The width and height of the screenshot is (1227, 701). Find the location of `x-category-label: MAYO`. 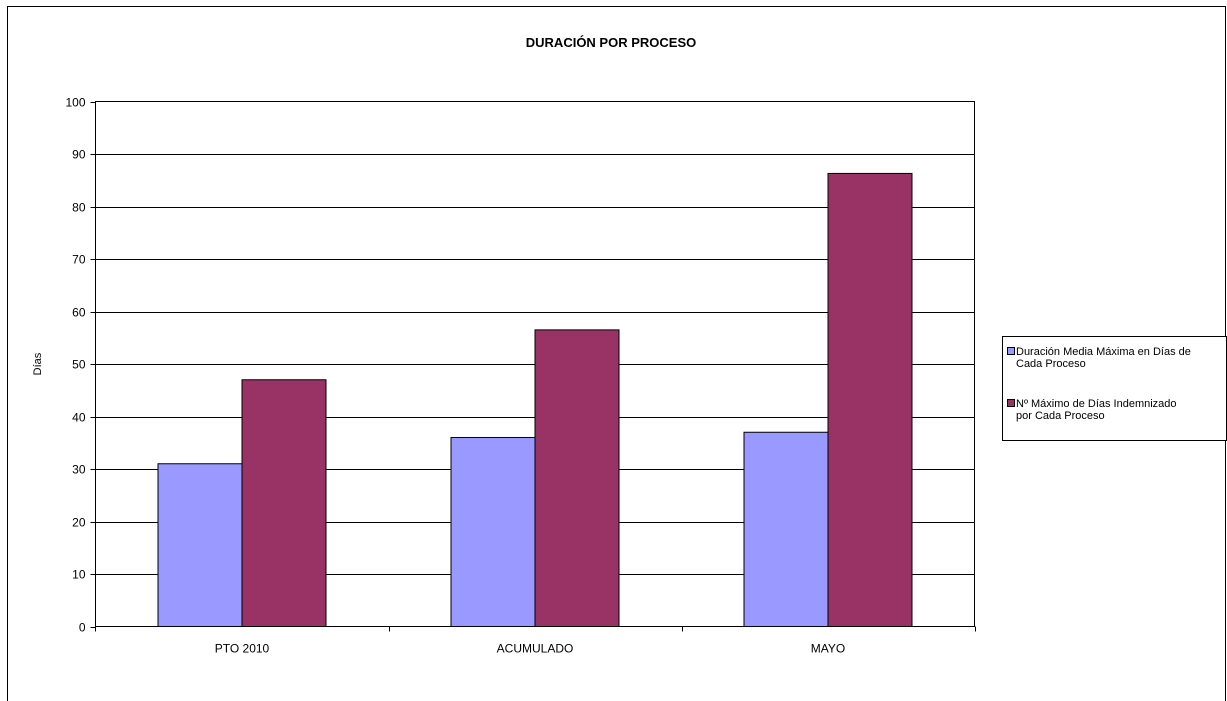

x-category-label: MAYO is located at coordinates (828, 649).